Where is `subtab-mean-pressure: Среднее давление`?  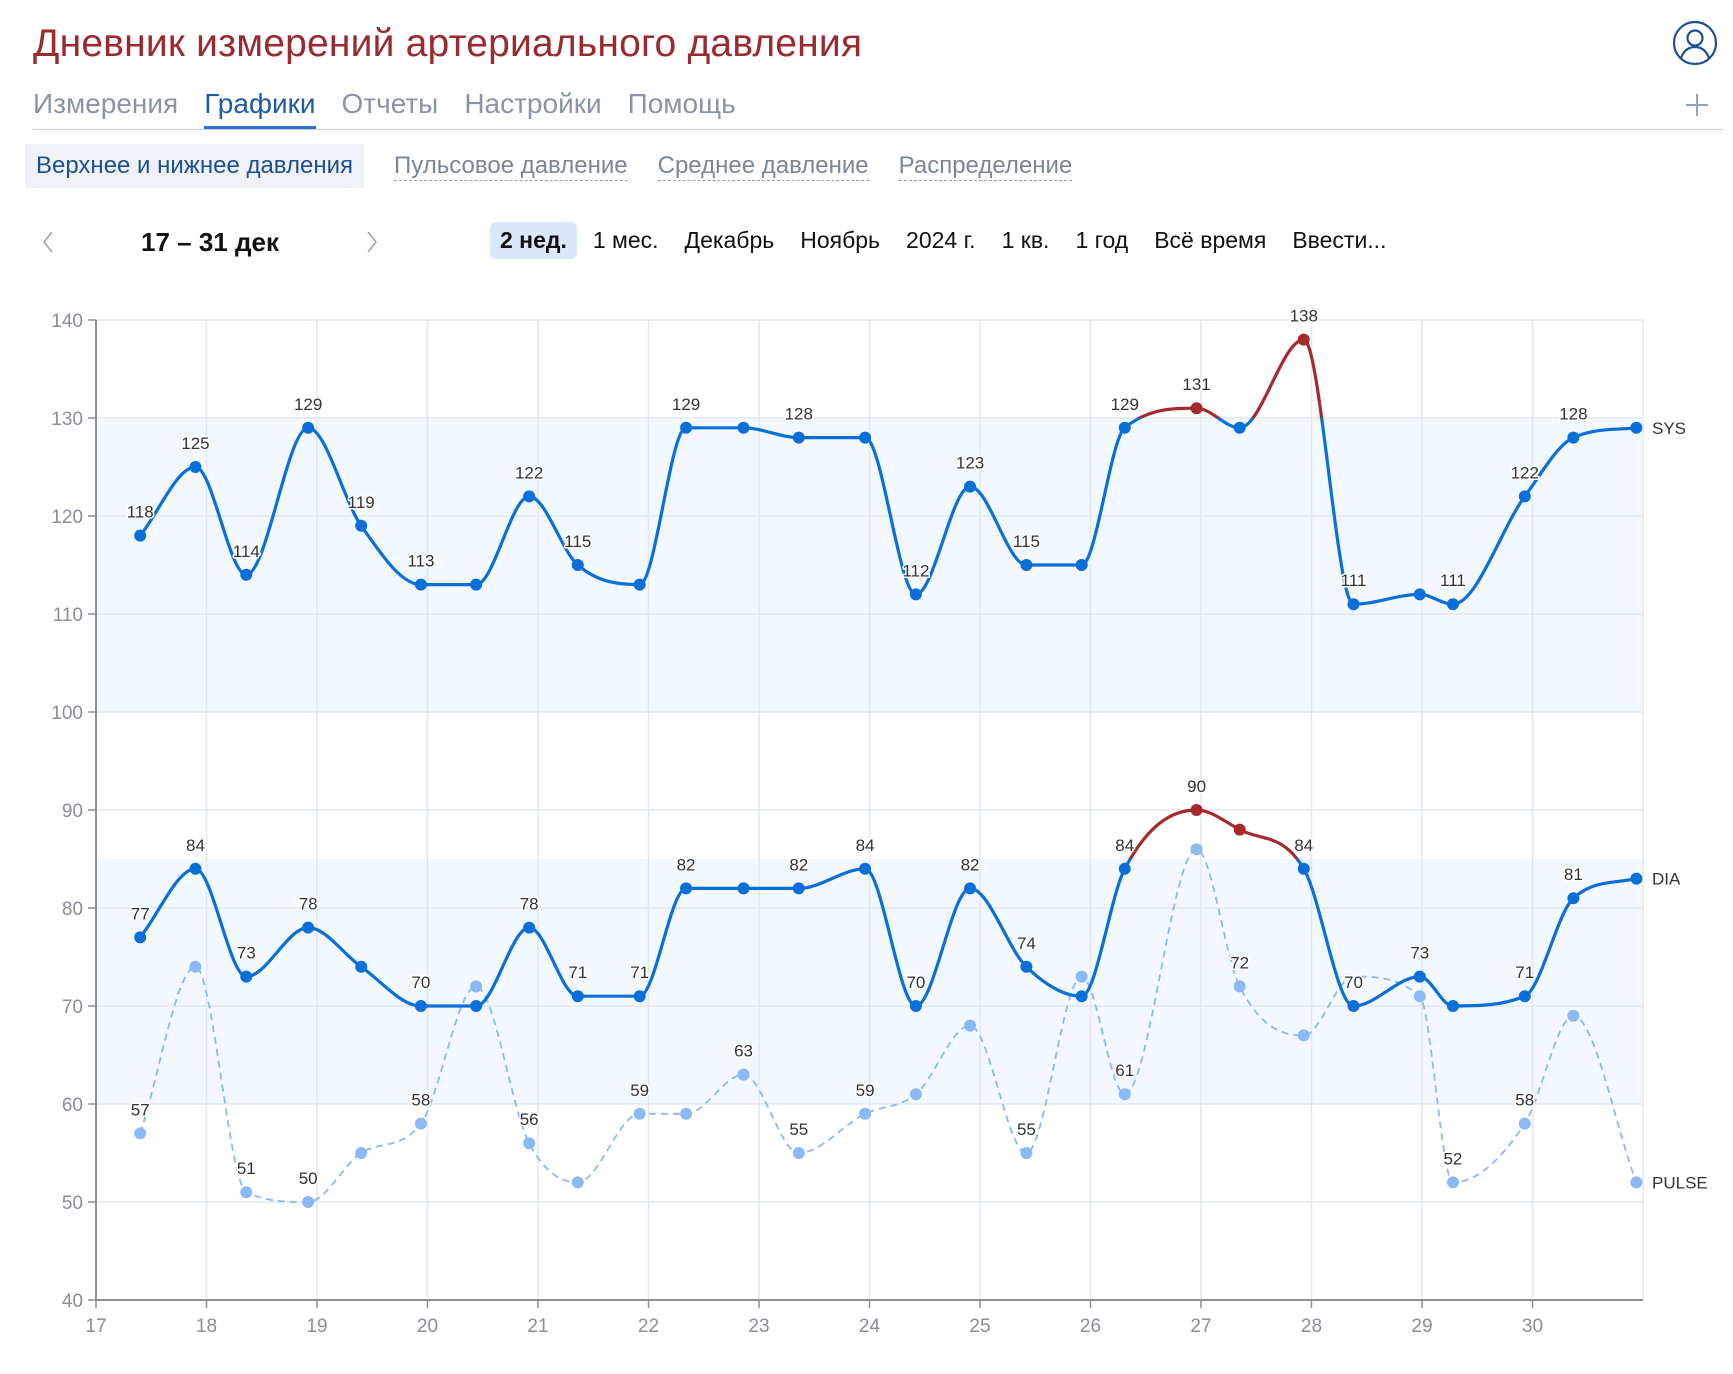
subtab-mean-pressure: Среднее давление is located at coordinates (763, 166).